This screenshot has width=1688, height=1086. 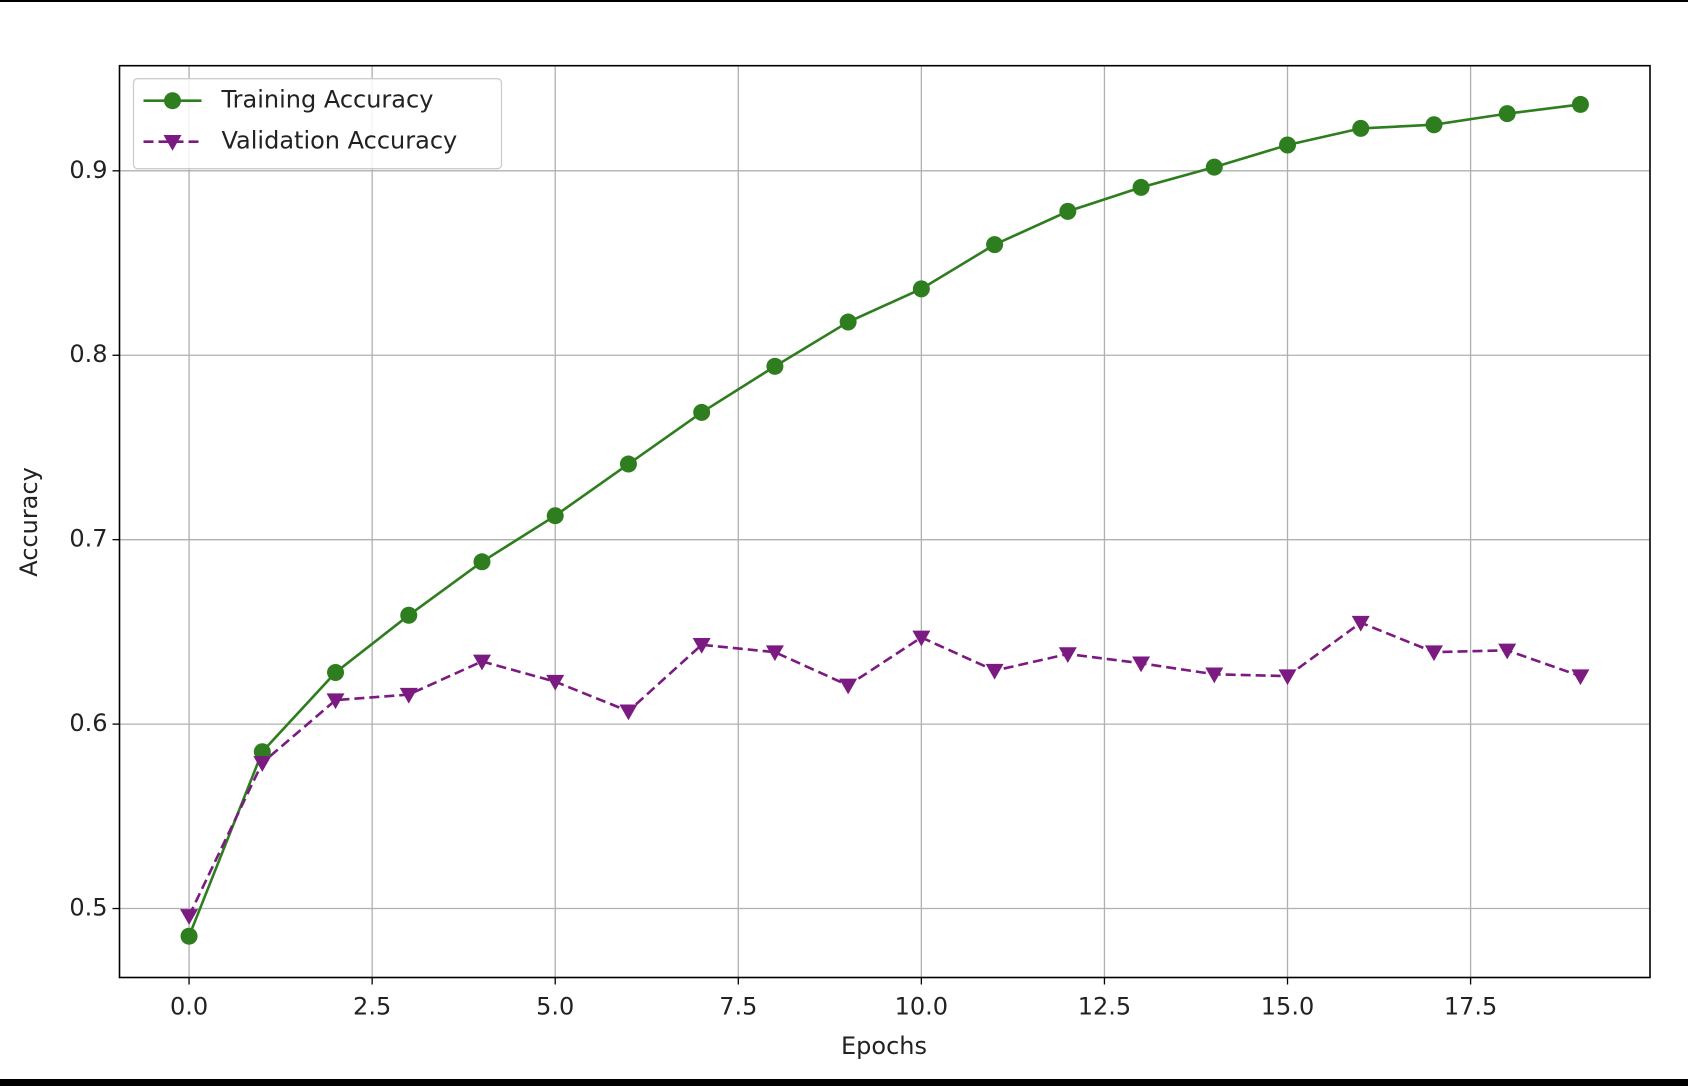 I want to click on legend-box, so click(x=317, y=124).